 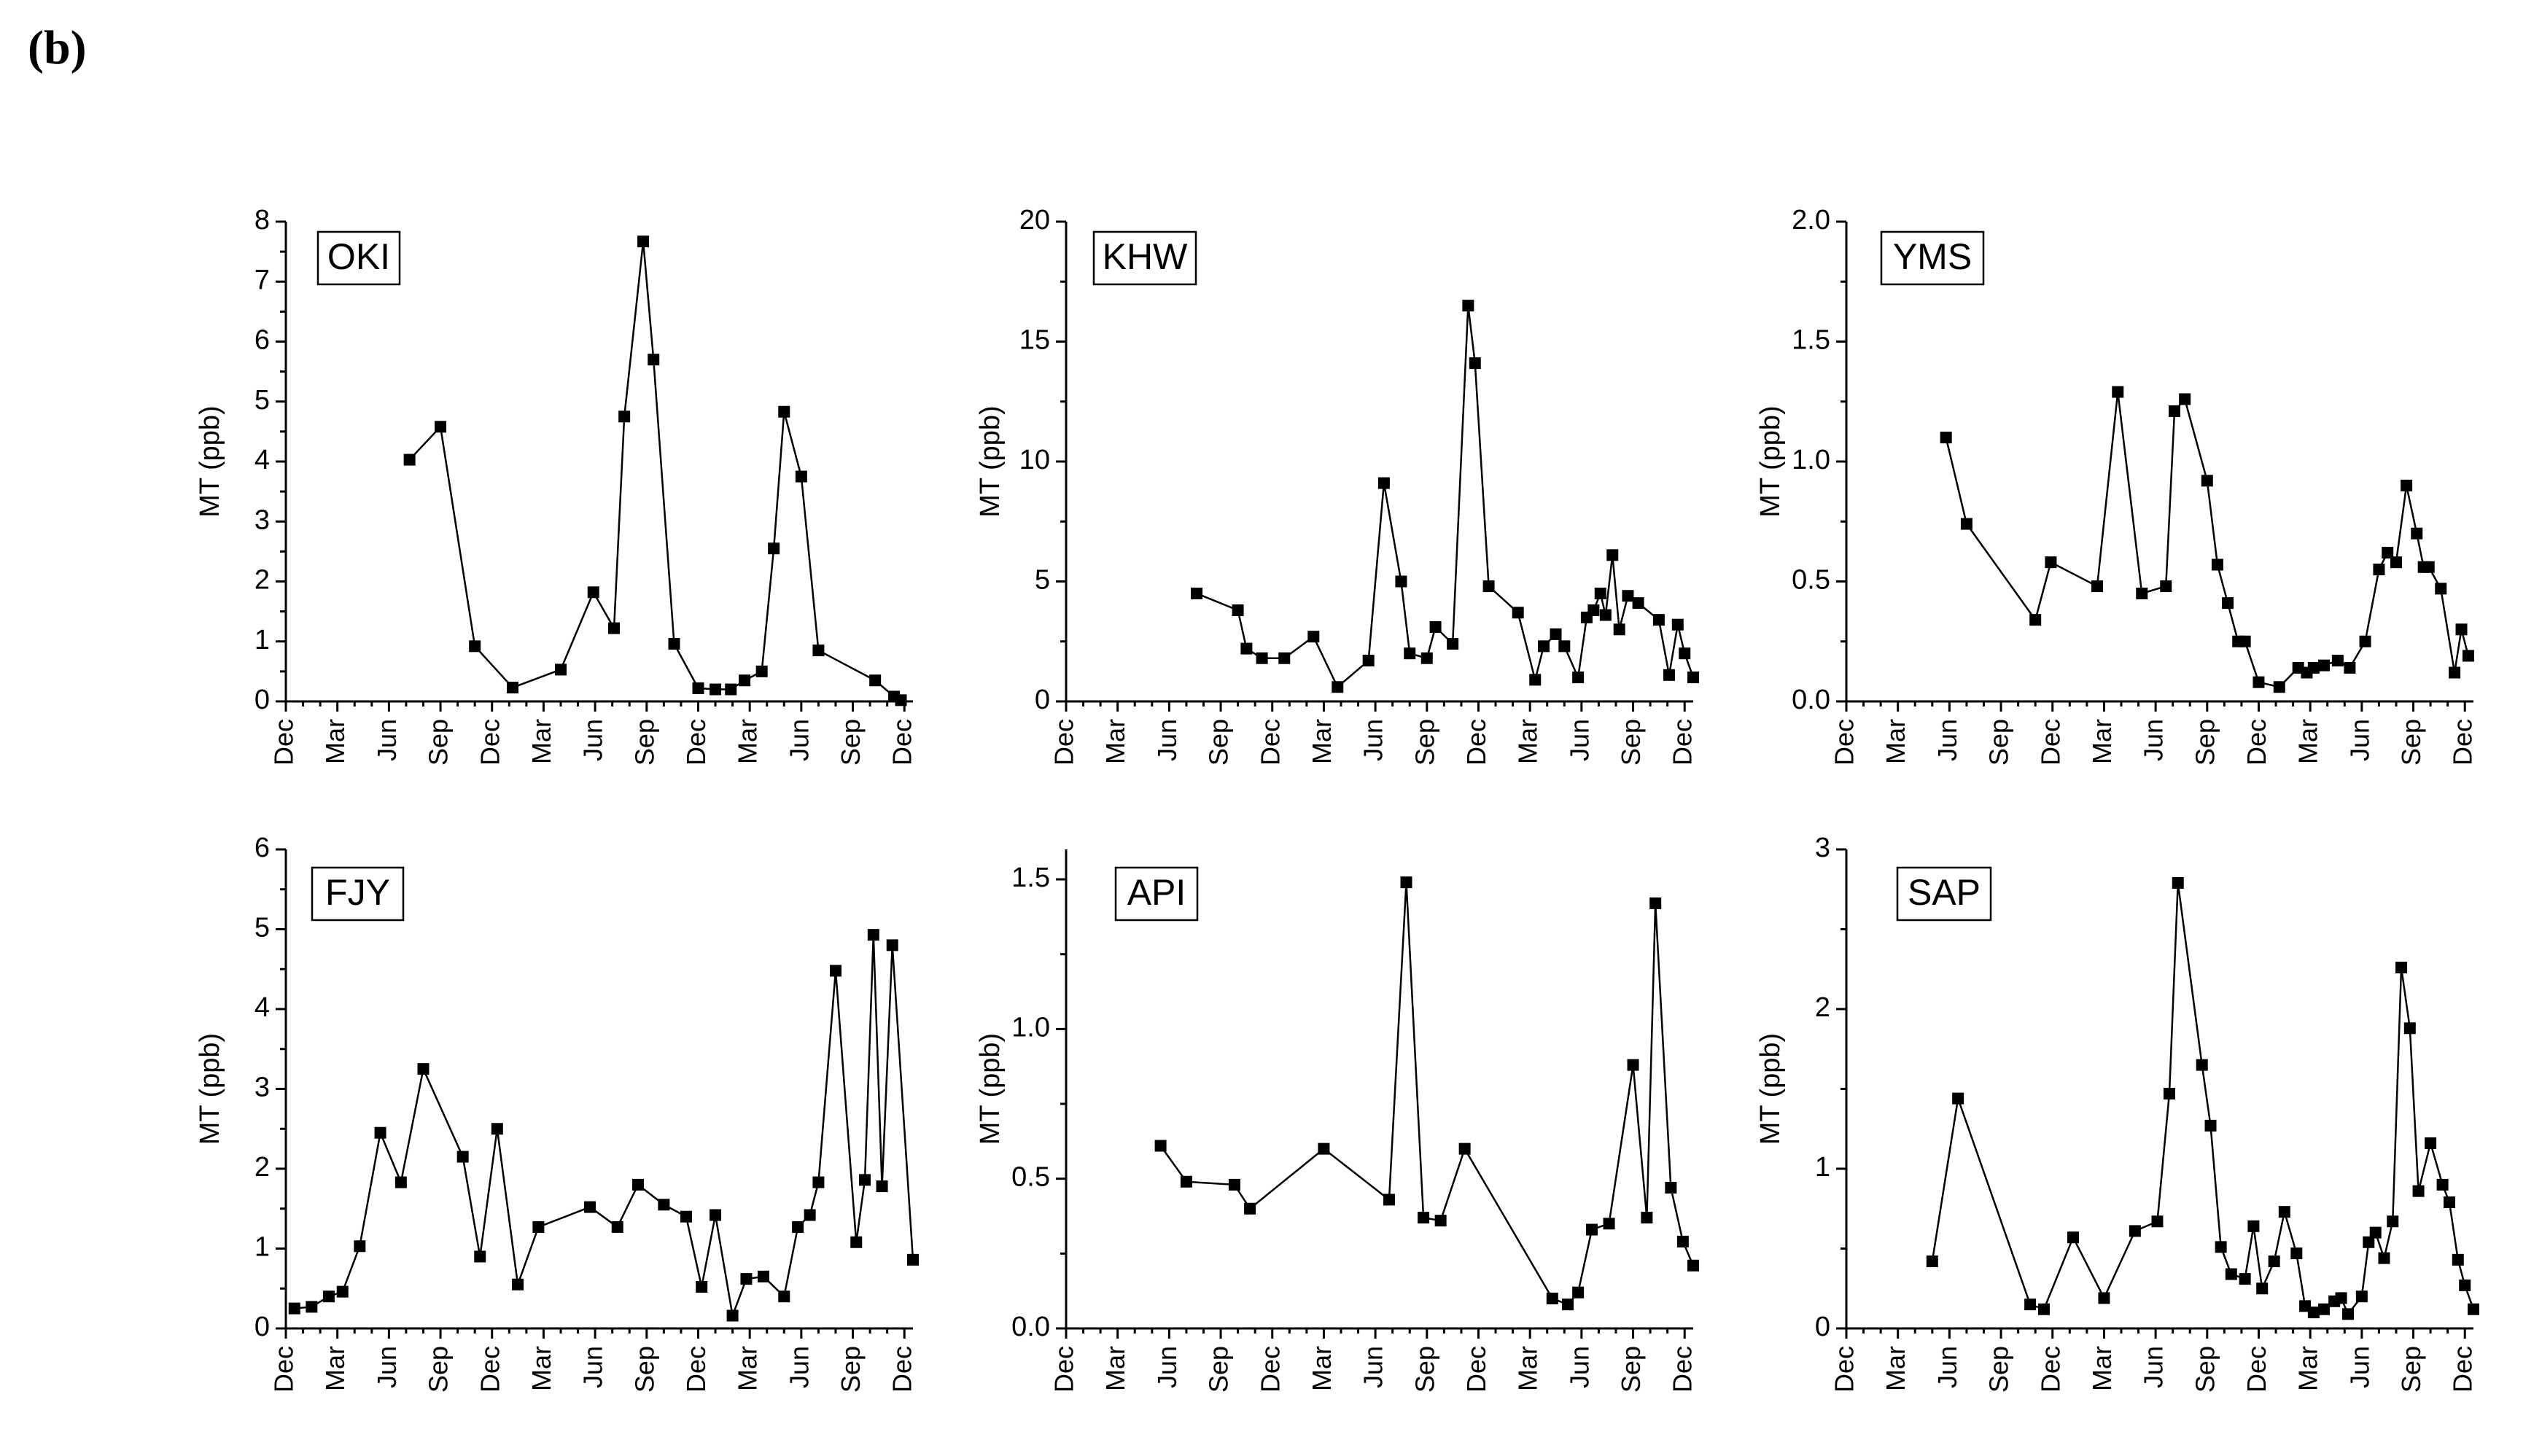 I want to click on y-tick-label: 5, so click(x=262, y=928).